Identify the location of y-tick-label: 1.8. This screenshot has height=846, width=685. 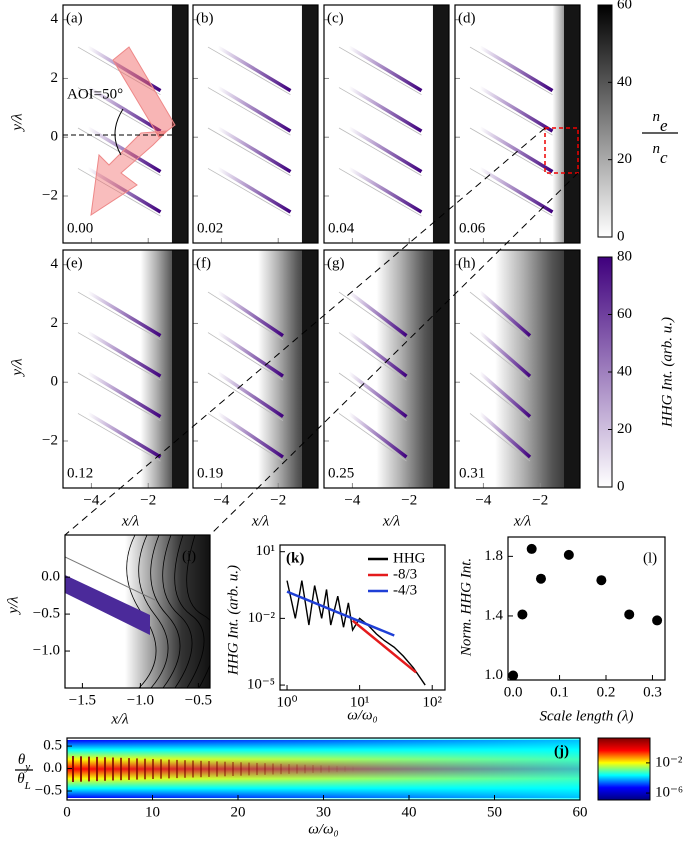
(493, 556).